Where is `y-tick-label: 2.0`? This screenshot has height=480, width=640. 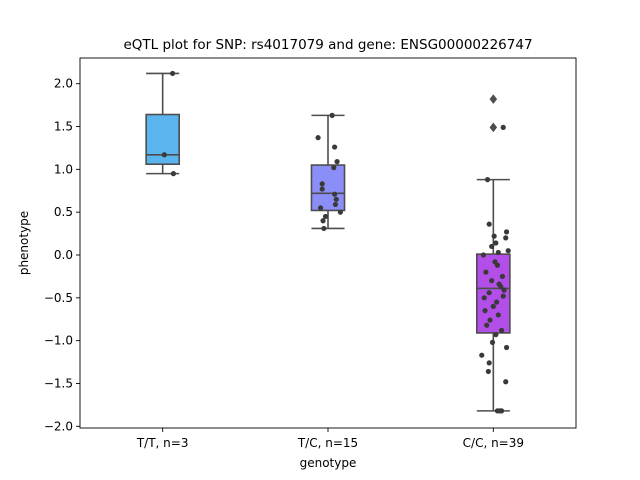 y-tick-label: 2.0 is located at coordinates (63, 84).